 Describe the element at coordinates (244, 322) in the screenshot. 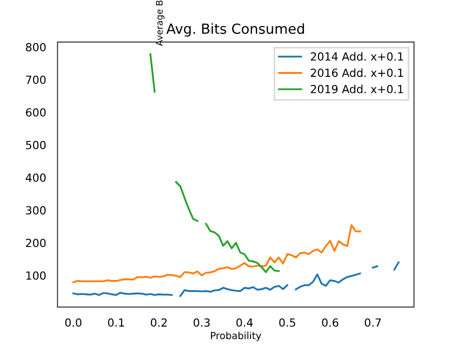

I see `x-tick-label: 0.4` at that location.